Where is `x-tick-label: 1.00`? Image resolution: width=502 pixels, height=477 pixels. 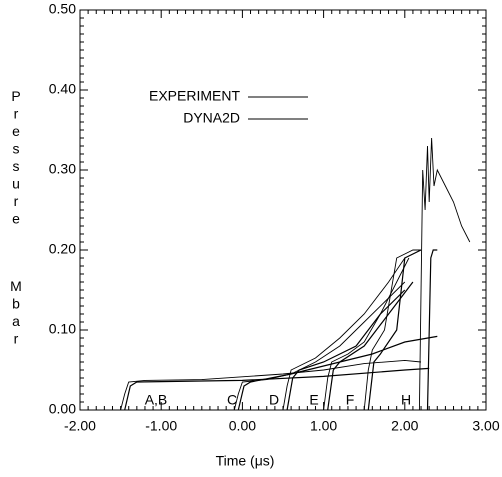 x-tick-label: 1.00 is located at coordinates (323, 426).